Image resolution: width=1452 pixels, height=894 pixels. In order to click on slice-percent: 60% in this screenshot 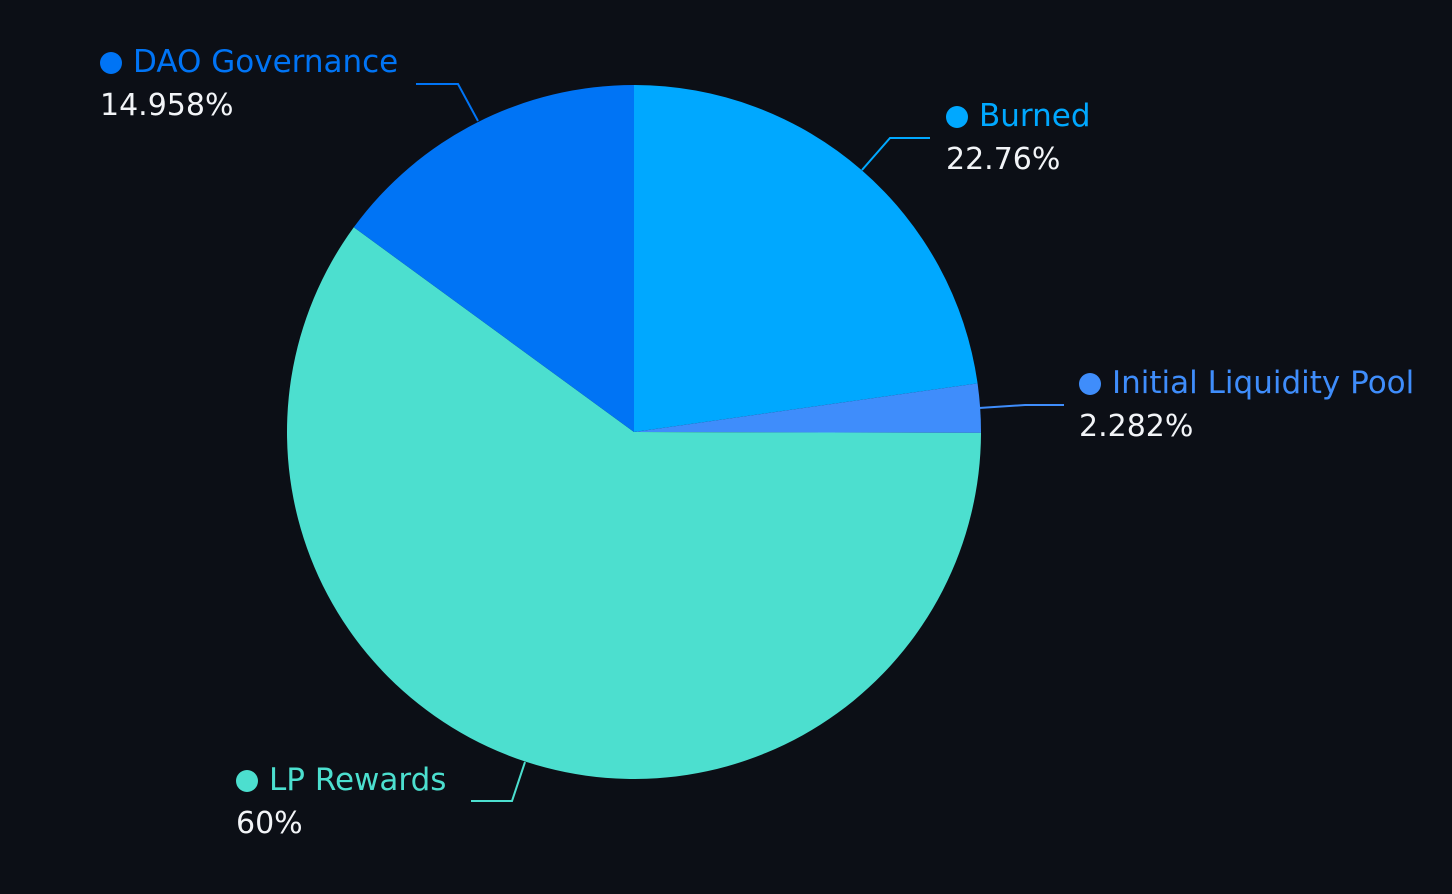, I will do `click(269, 823)`.